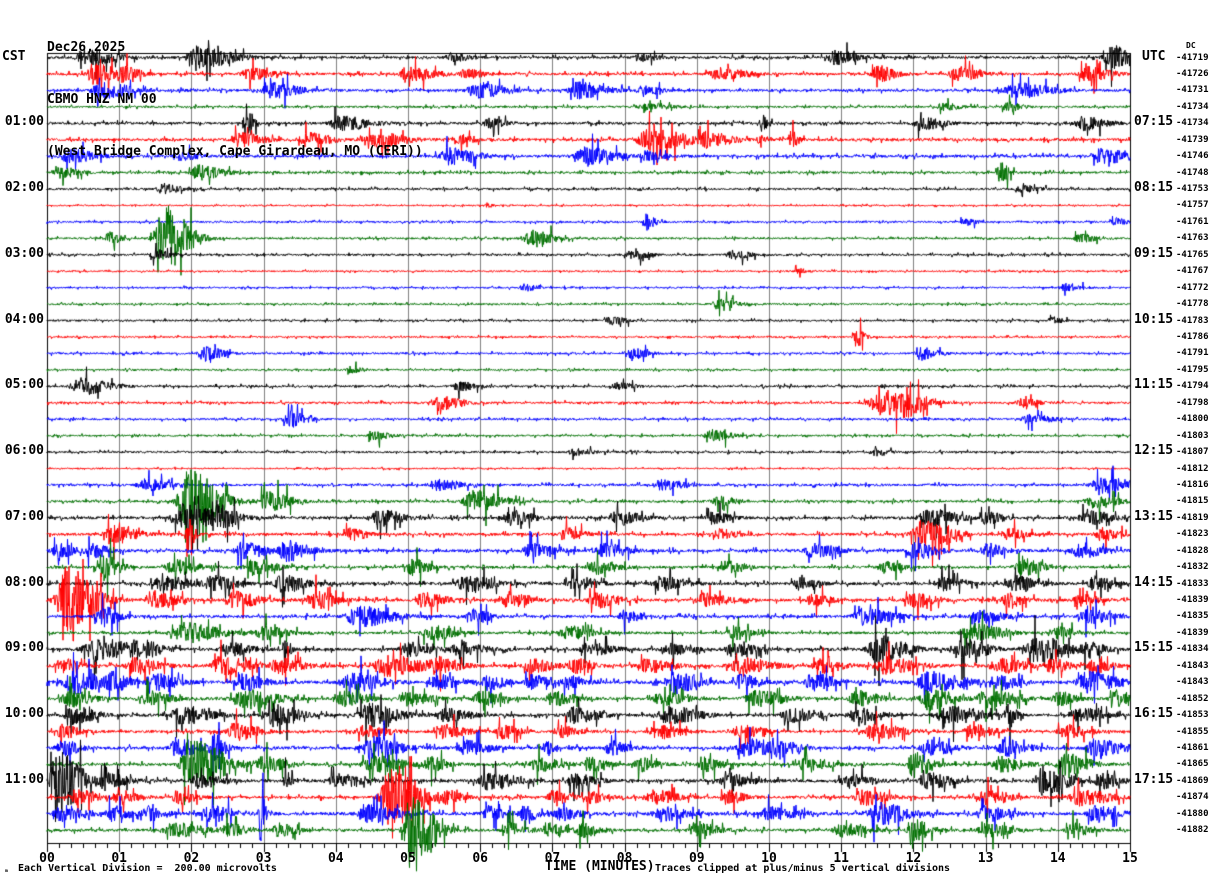 Image resolution: width=1210 pixels, height=886 pixels. What do you see at coordinates (1192, 221) in the screenshot?
I see `dc-value: -41761` at bounding box center [1192, 221].